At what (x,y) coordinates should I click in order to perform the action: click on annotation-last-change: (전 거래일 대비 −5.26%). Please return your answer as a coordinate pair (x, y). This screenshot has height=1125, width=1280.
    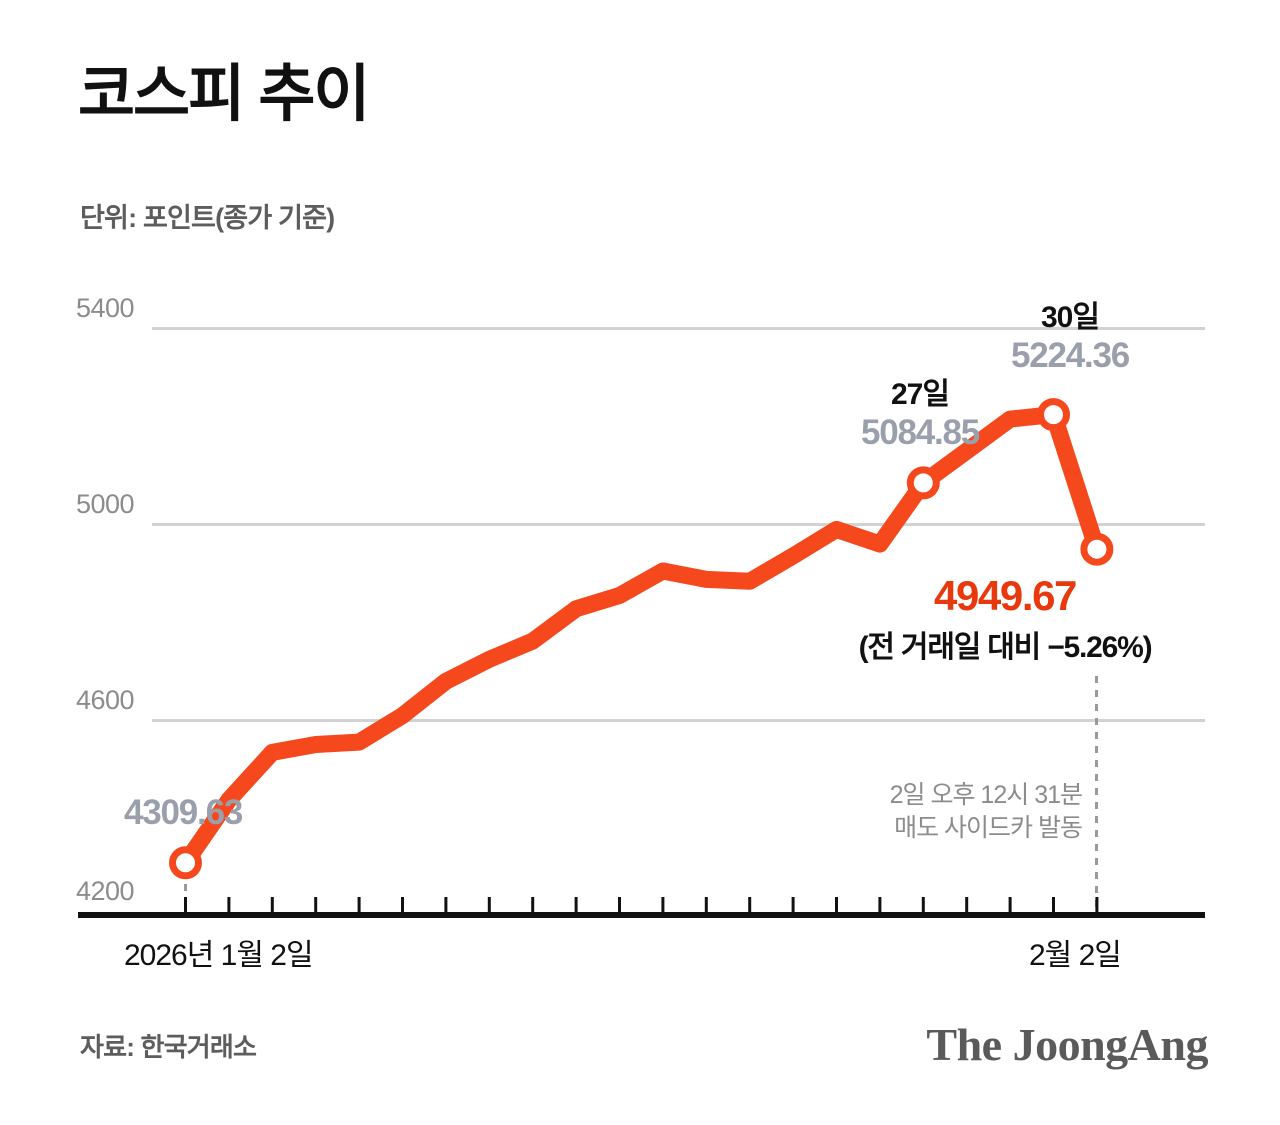
    Looking at the image, I should click on (1005, 647).